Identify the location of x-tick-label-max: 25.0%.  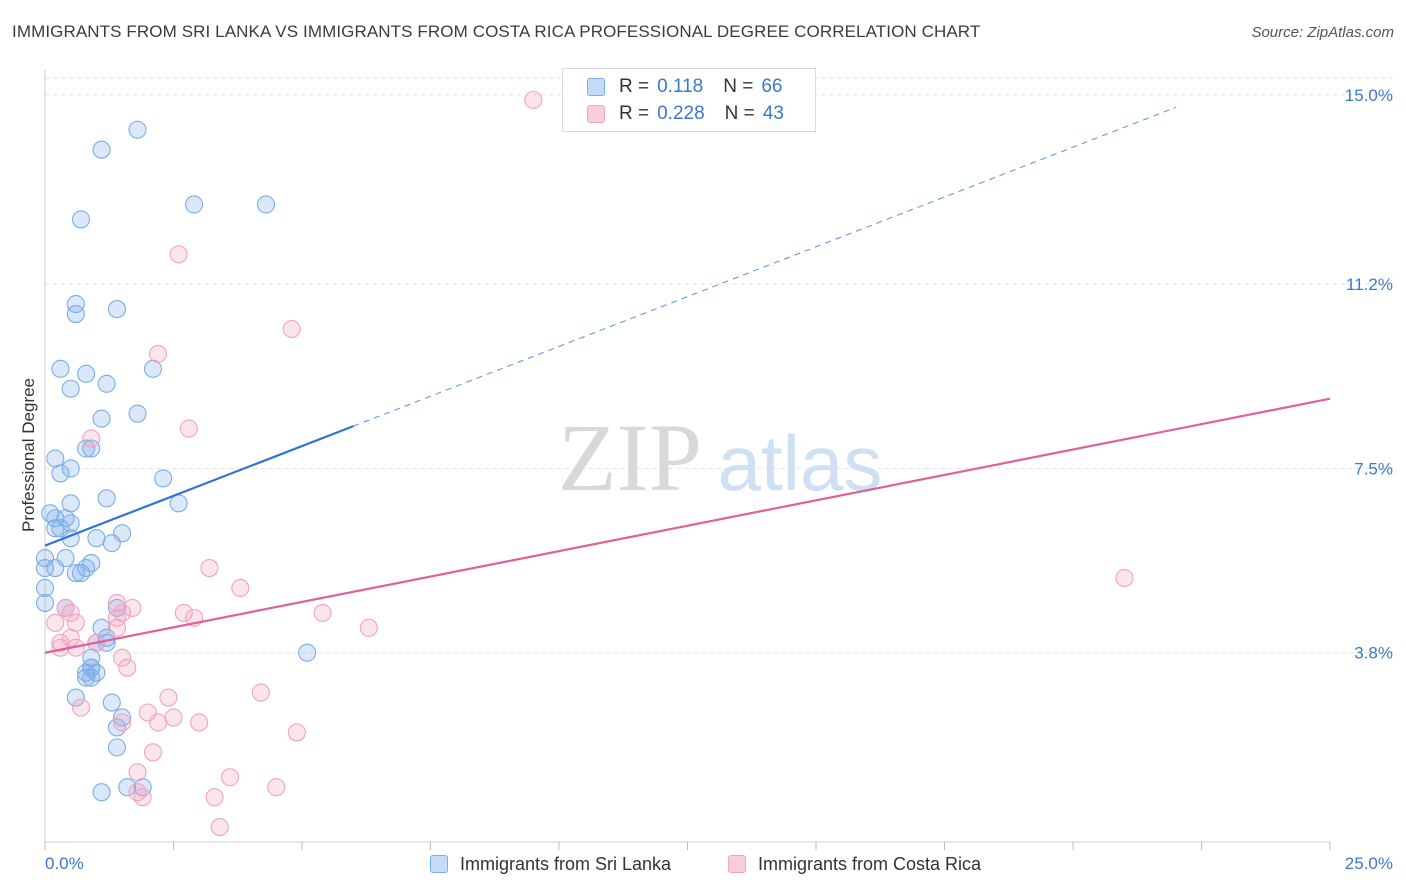
(1369, 863).